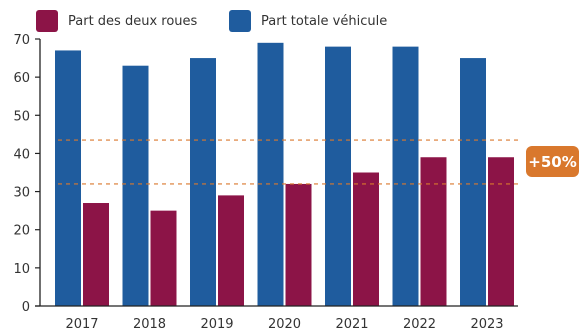  What do you see at coordinates (351, 323) in the screenshot?
I see `x-tick-label-2021: 2021` at bounding box center [351, 323].